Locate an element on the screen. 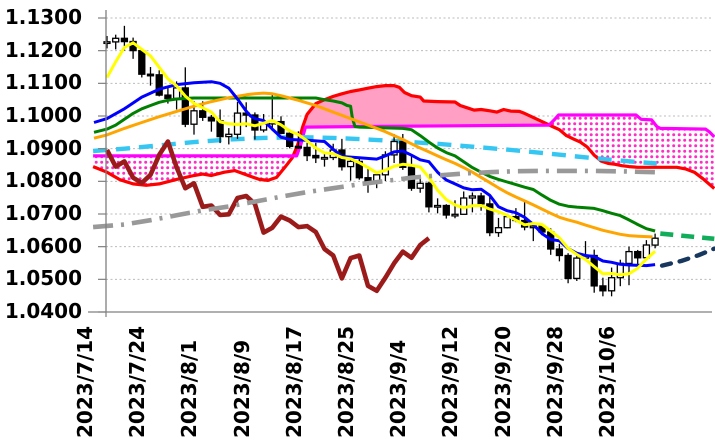 This screenshot has height=442, width=715. gray-dashdot-line is located at coordinates (374, 199).